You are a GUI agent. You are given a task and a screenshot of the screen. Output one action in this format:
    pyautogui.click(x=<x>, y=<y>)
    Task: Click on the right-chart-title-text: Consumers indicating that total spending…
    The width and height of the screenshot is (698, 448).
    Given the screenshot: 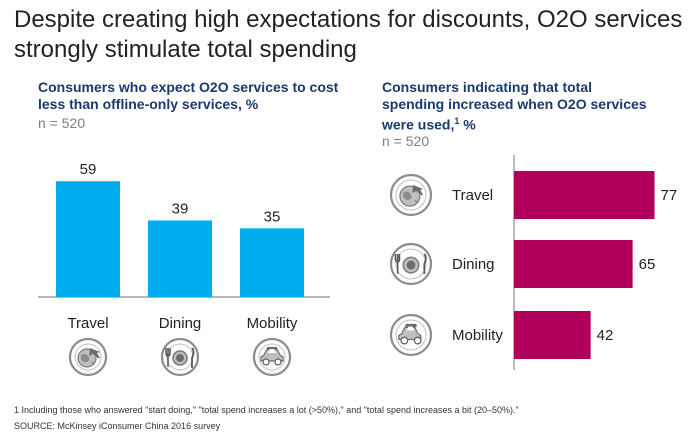 What is the action you would take?
    pyautogui.click(x=514, y=106)
    